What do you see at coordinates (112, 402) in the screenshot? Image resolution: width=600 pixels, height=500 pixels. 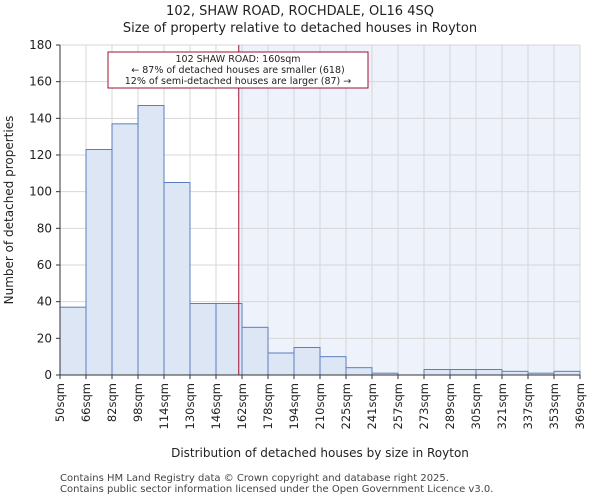 I see `x-tick-label: 82sqm` at bounding box center [112, 402].